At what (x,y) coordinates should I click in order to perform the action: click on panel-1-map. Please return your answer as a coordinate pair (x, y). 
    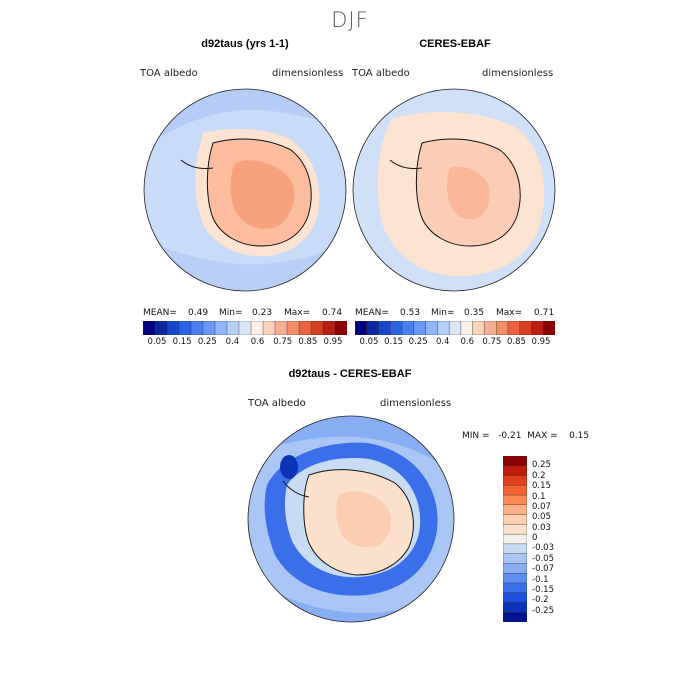
    Looking at the image, I should click on (245, 190).